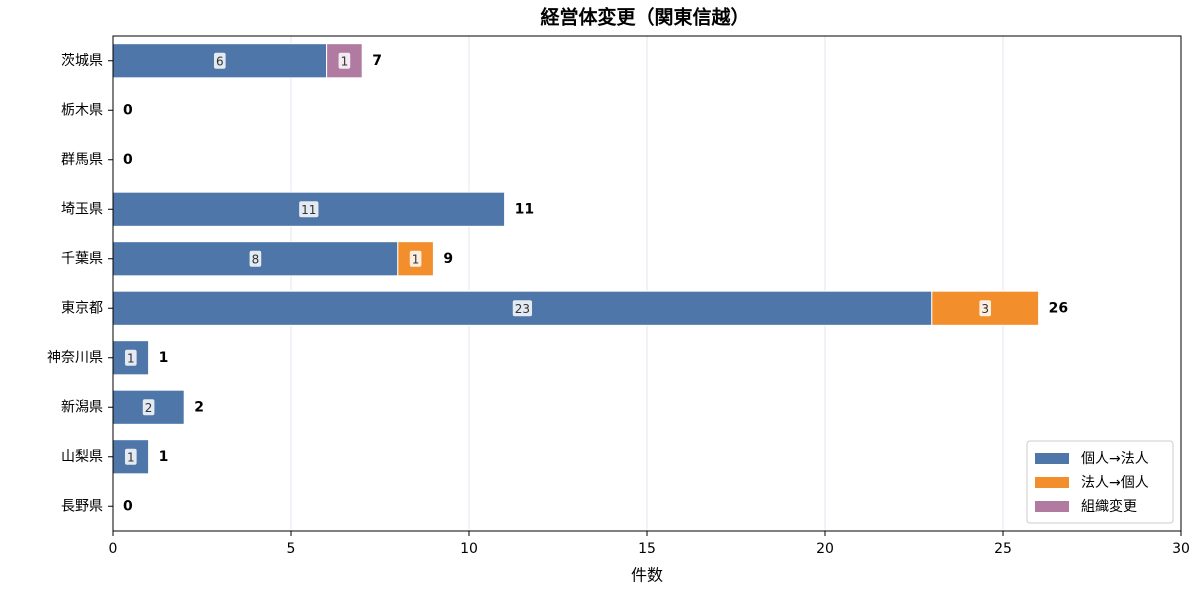 The width and height of the screenshot is (1200, 600). What do you see at coordinates (82, 506) in the screenshot?
I see `y-tick-label: 長野県` at bounding box center [82, 506].